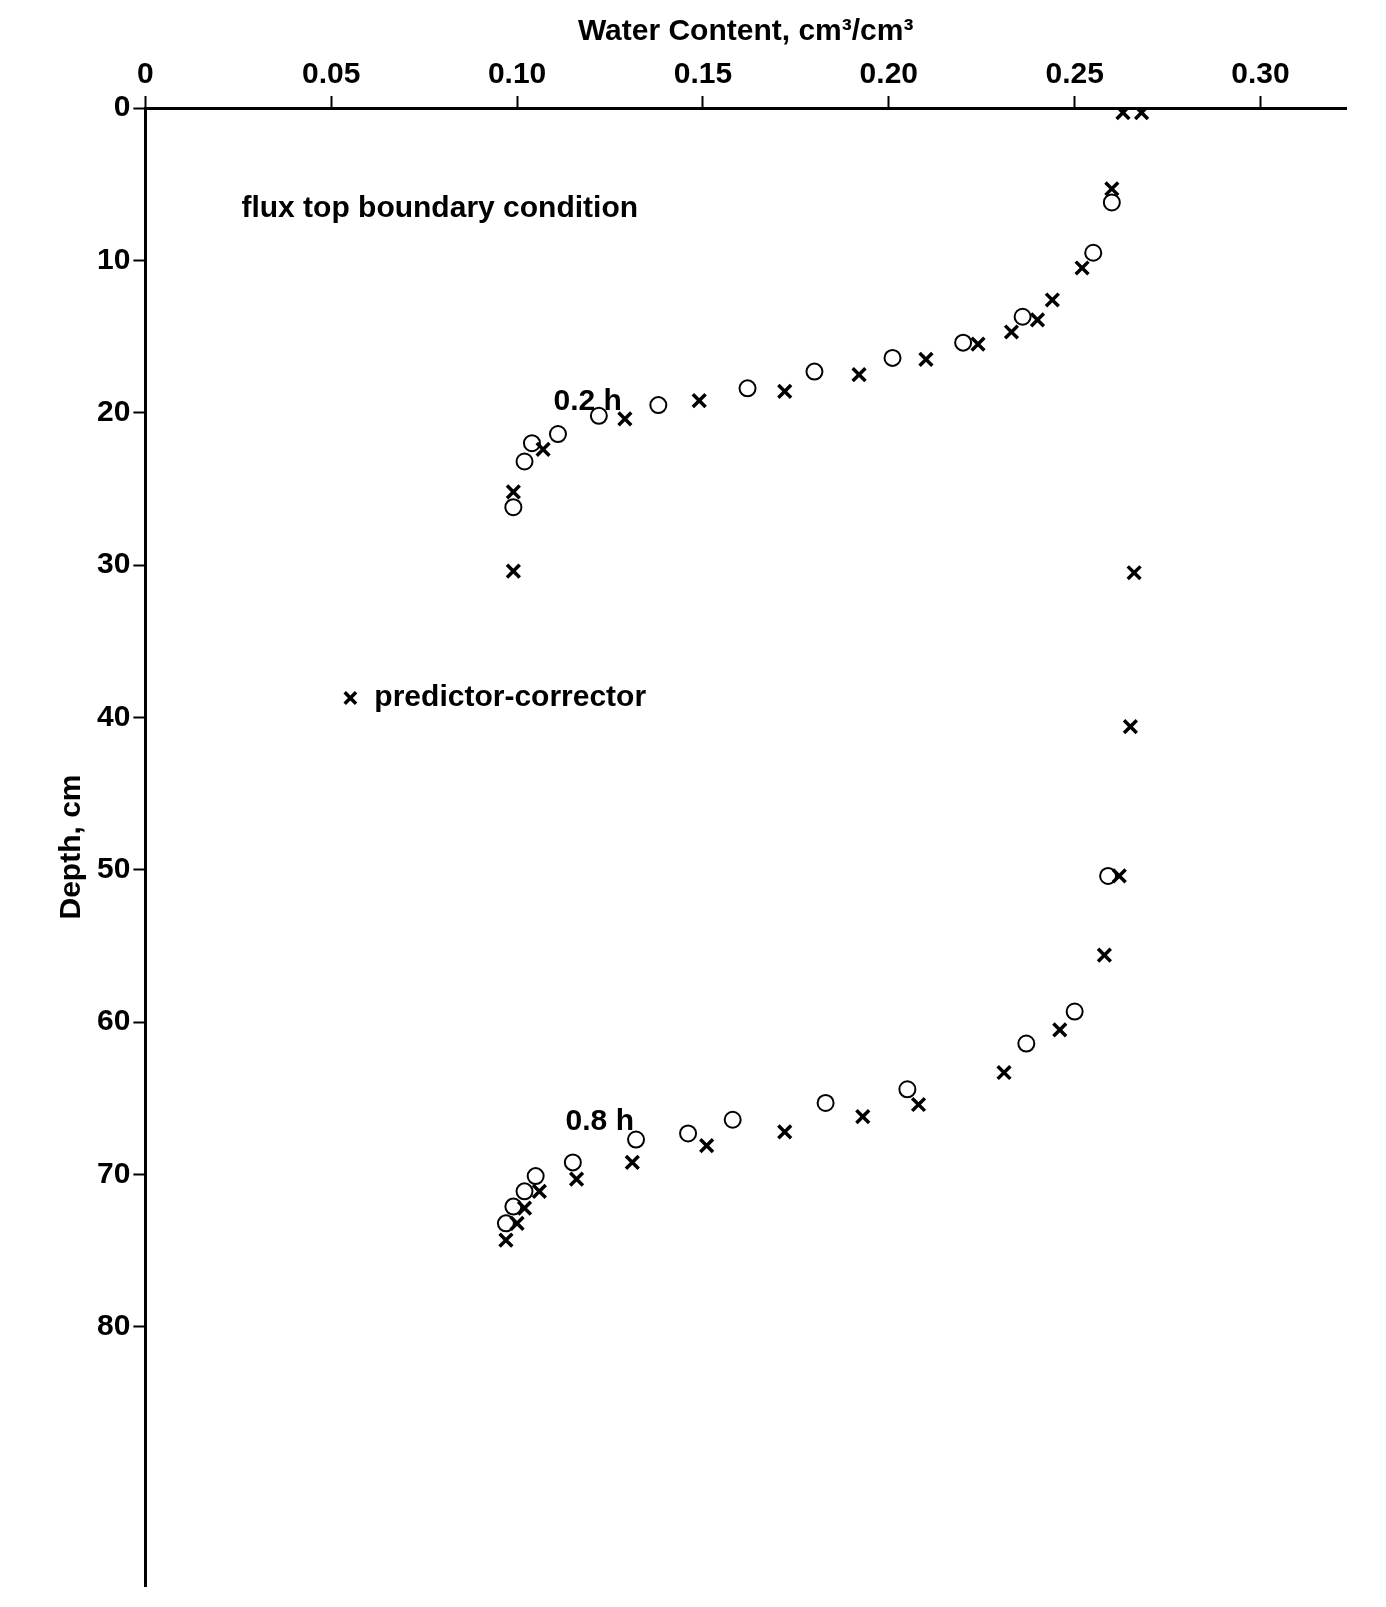  I want to click on y-tick-label: 10, so click(113, 258).